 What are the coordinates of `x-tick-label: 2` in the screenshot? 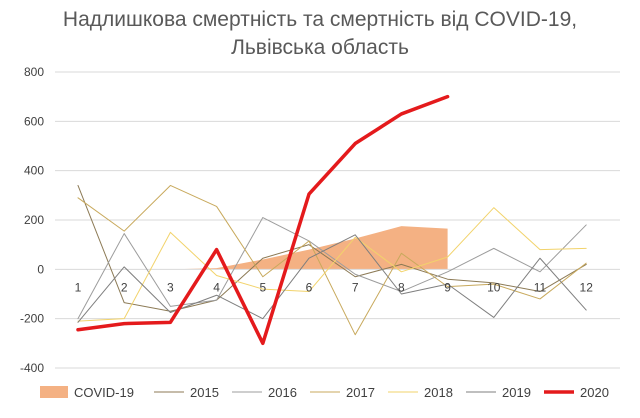 It's located at (124, 287).